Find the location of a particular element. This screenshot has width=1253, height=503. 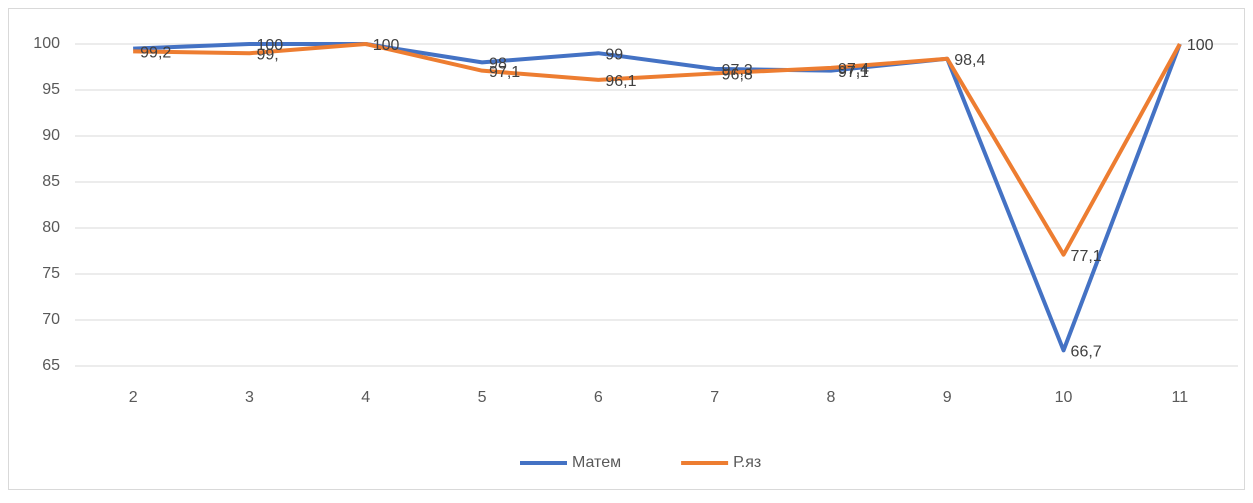

y-tick-label: 100 is located at coordinates (46, 43).